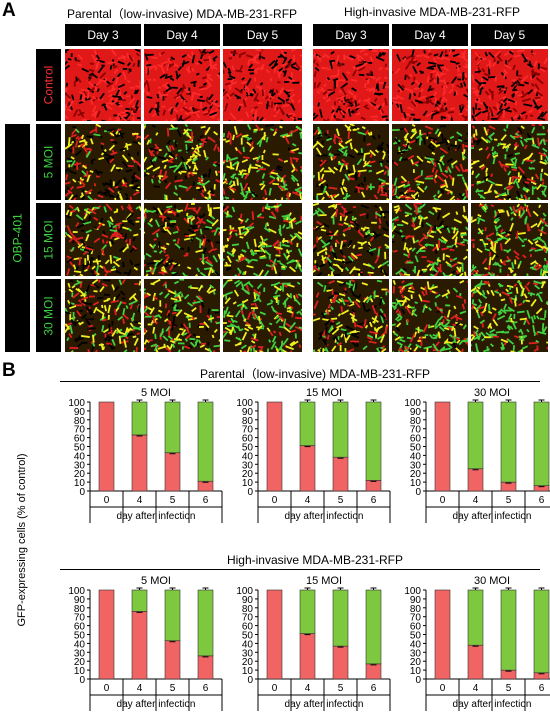 This screenshot has width=550, height=727. Describe the element at coordinates (275, 688) in the screenshot. I see `category-label: 0` at that location.